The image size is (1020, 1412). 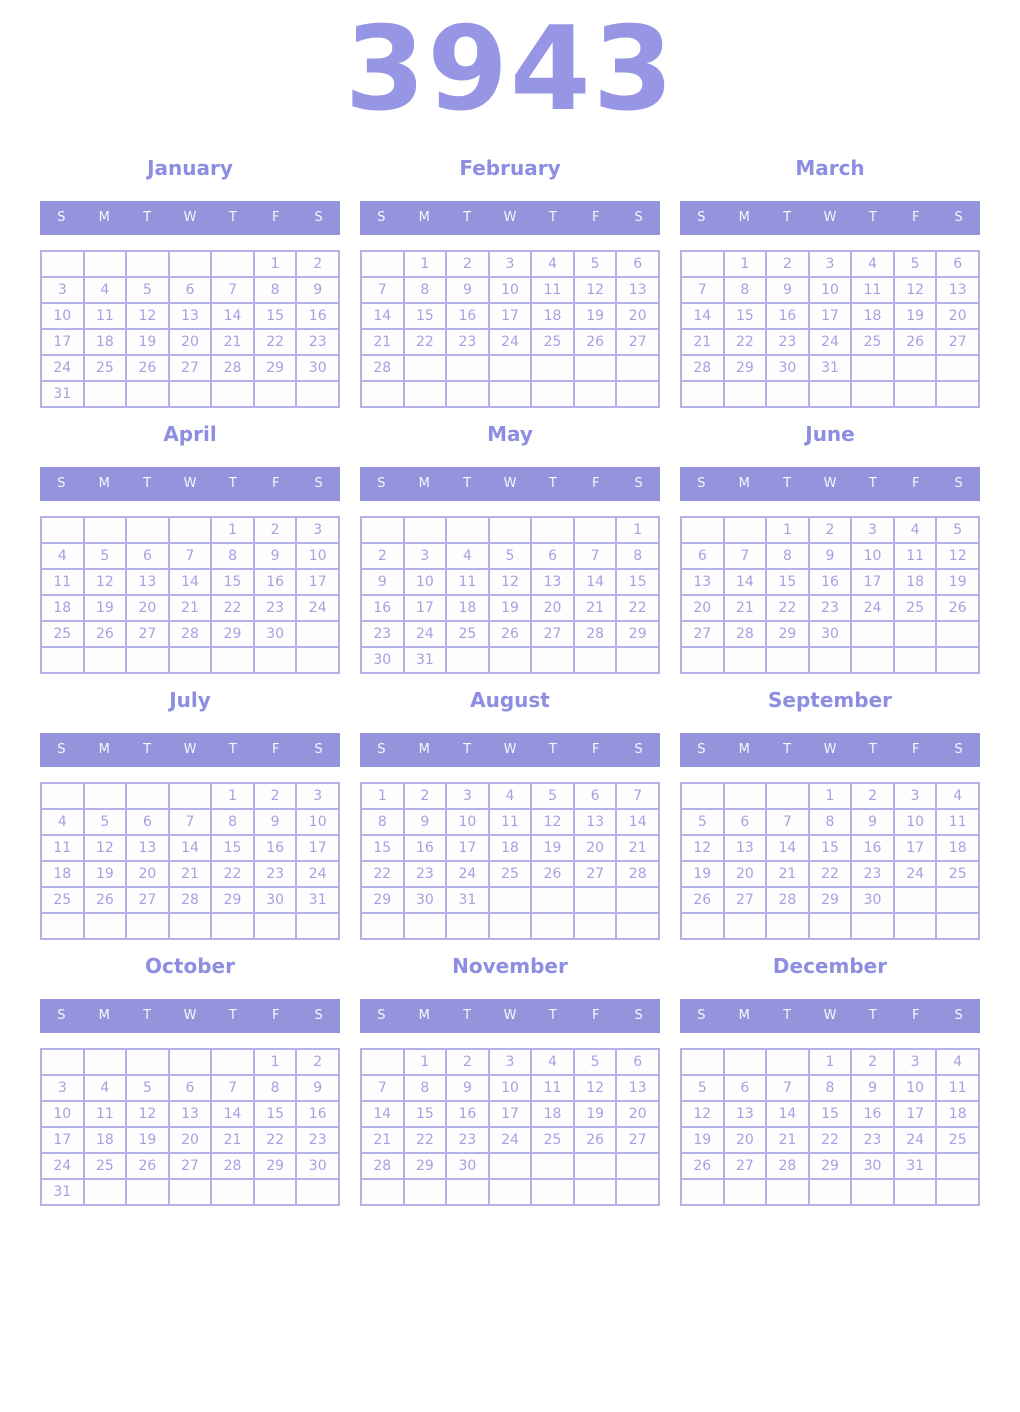 I want to click on day-cell: 18, so click(x=63, y=608).